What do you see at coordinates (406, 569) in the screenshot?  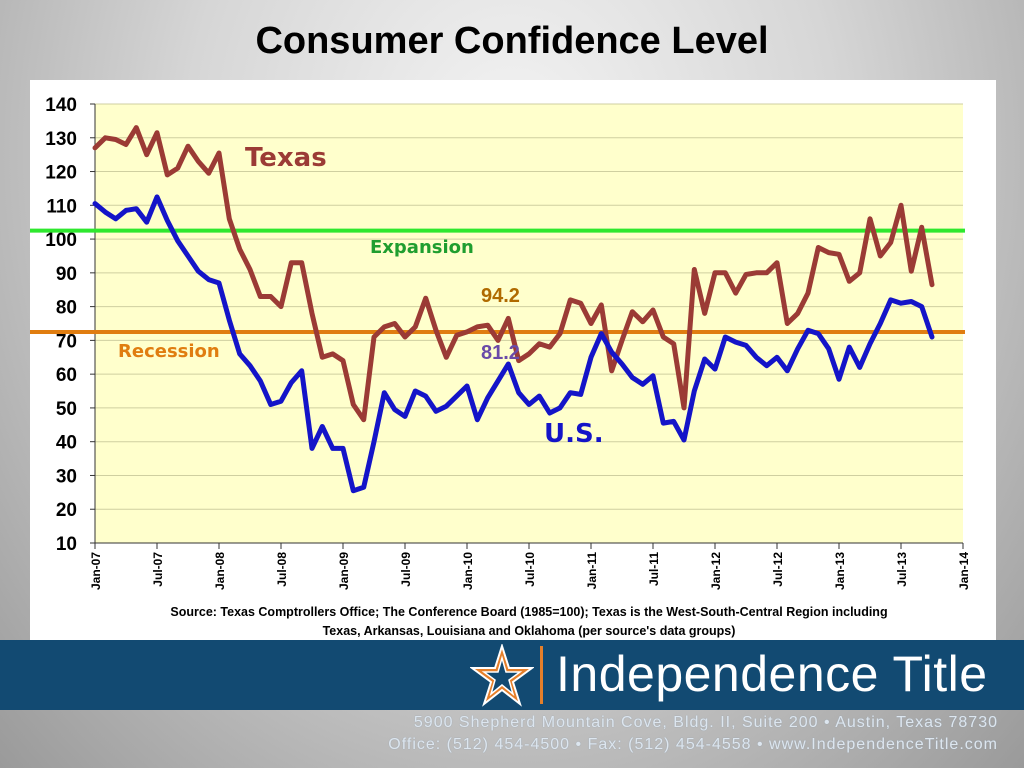 I see `x-tick-label: Jul-09` at bounding box center [406, 569].